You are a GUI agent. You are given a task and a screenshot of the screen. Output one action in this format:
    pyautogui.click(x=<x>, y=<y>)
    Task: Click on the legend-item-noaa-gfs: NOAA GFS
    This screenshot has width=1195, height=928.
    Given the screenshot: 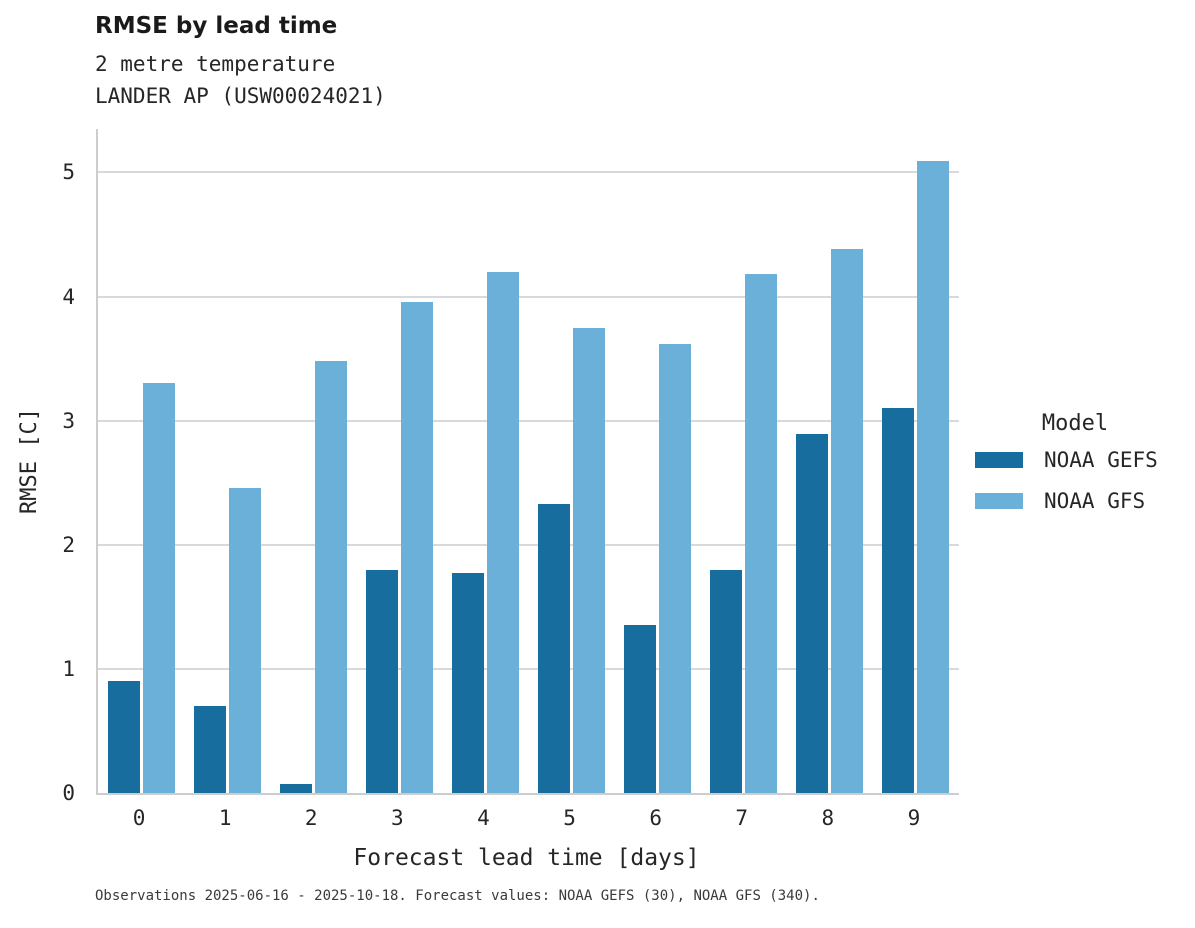 What is the action you would take?
    pyautogui.click(x=1075, y=501)
    